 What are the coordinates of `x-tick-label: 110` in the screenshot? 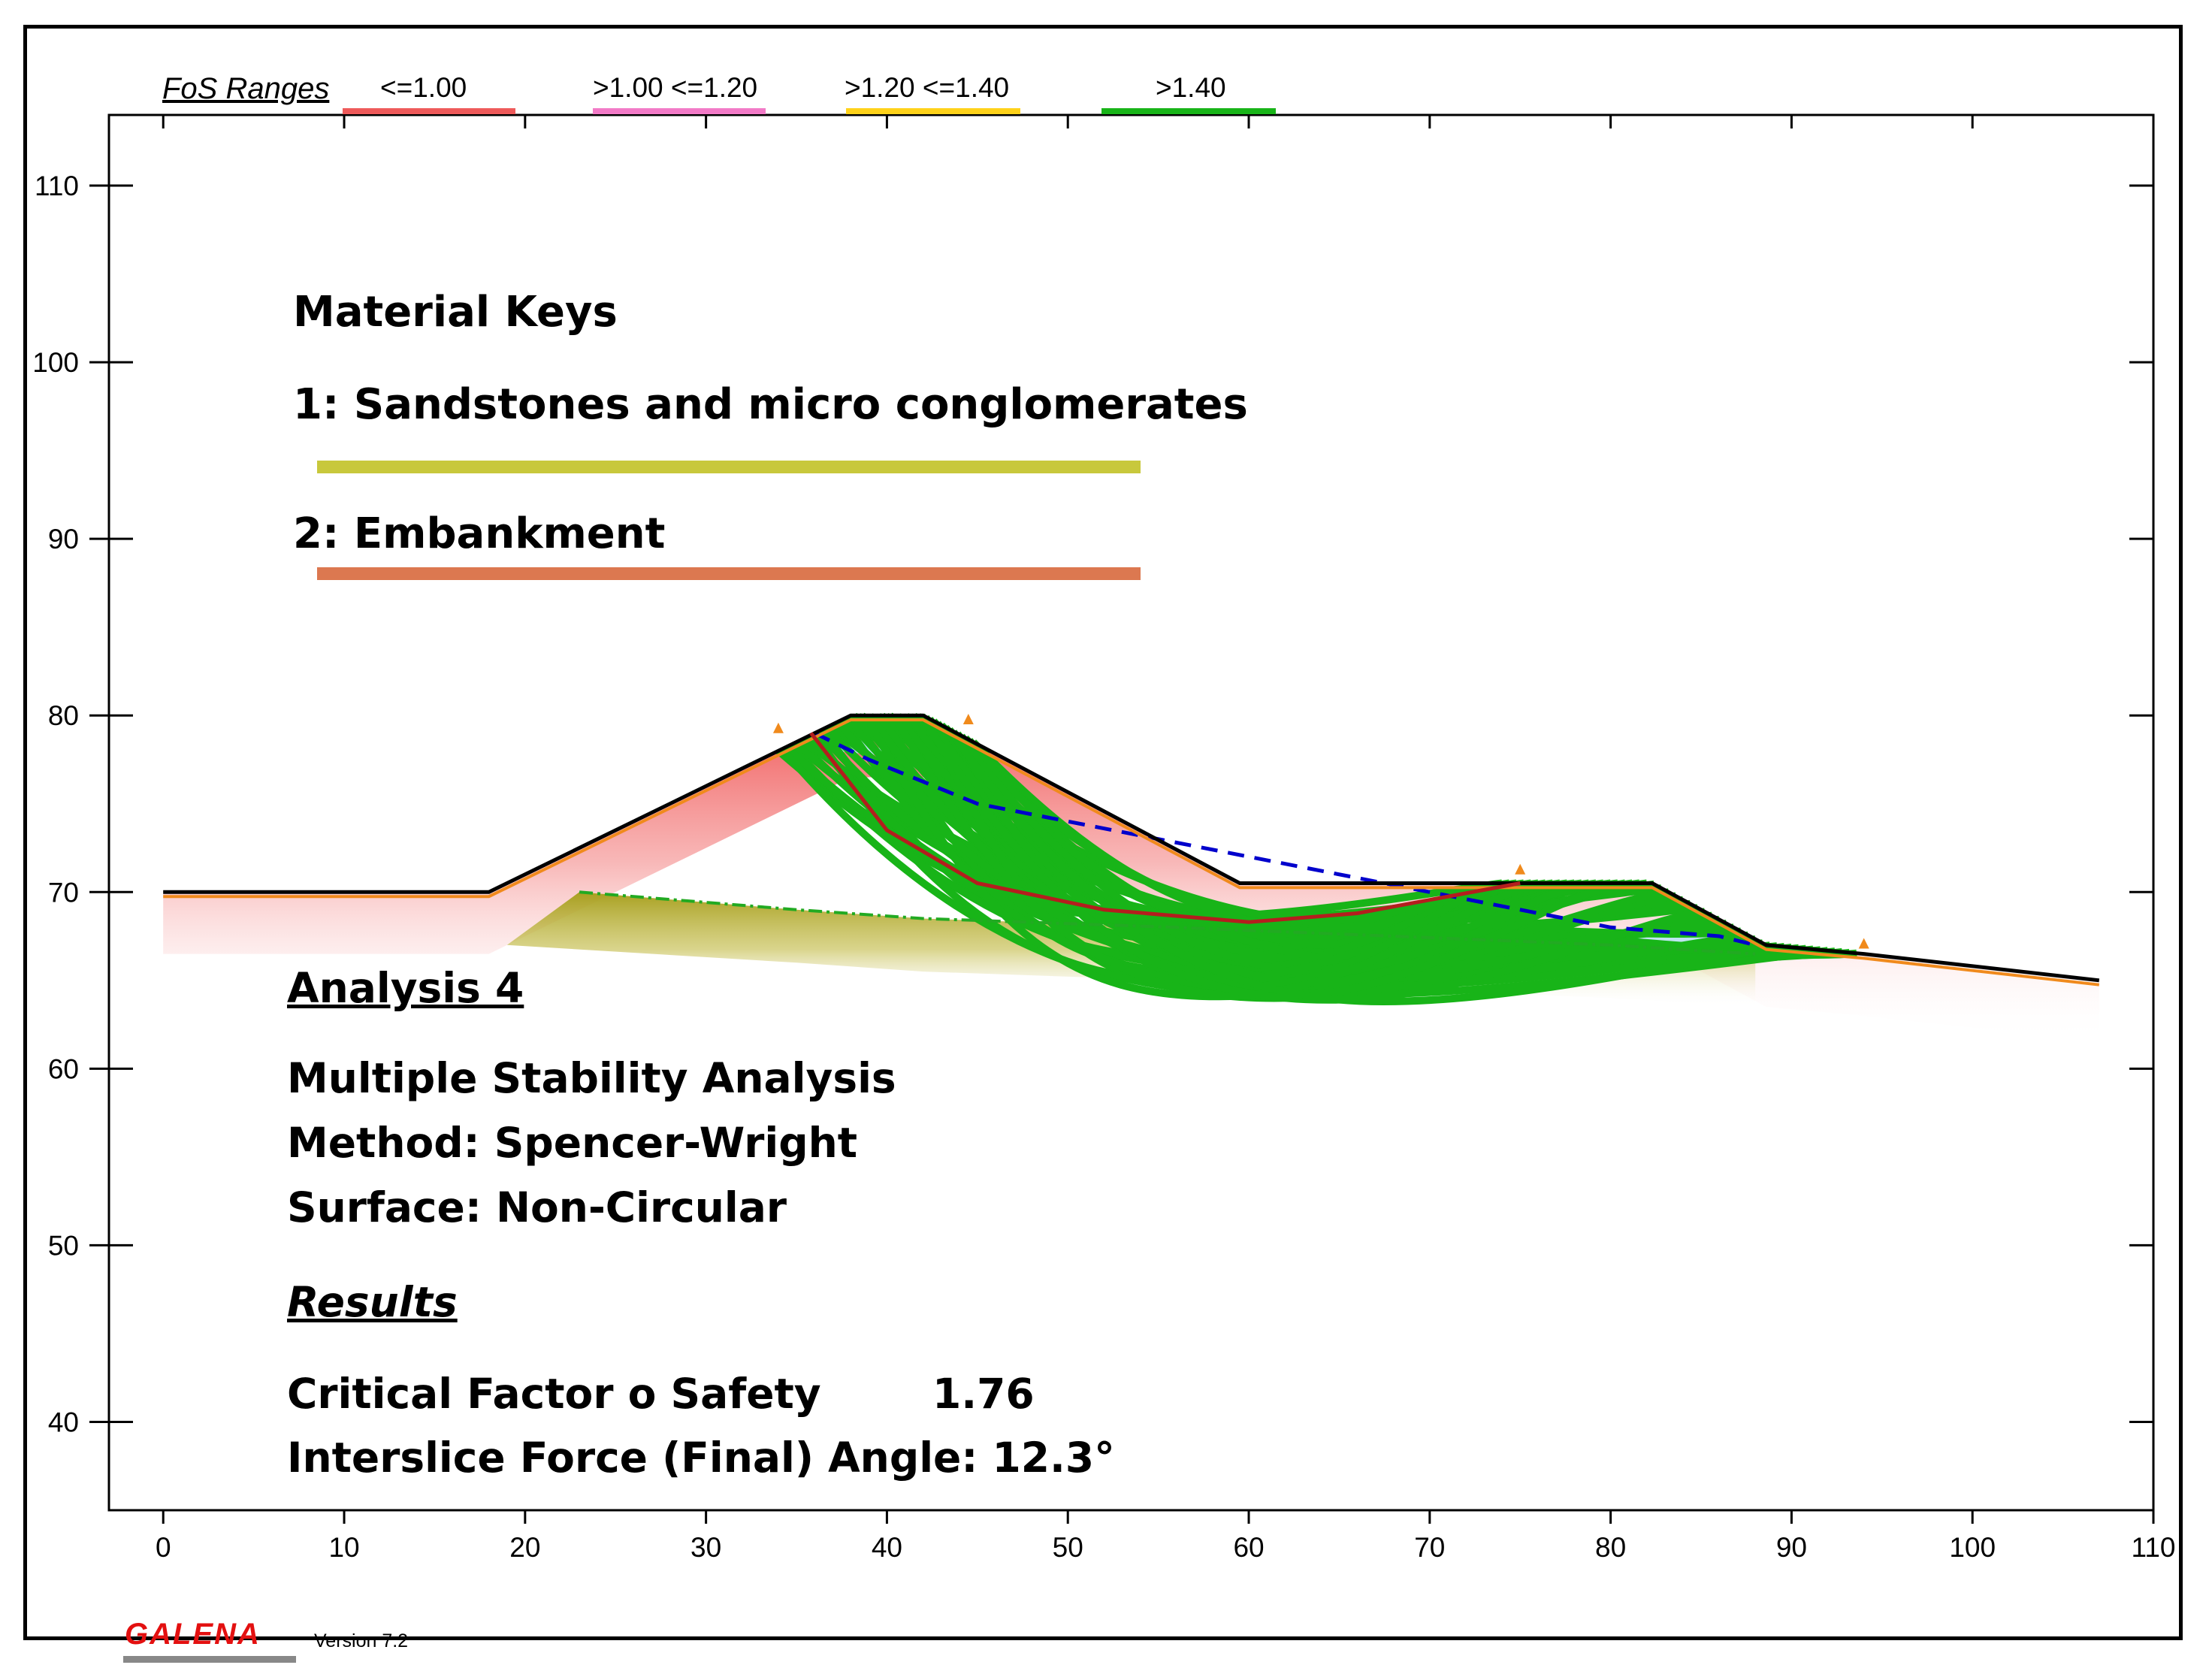 It's located at (2154, 1548).